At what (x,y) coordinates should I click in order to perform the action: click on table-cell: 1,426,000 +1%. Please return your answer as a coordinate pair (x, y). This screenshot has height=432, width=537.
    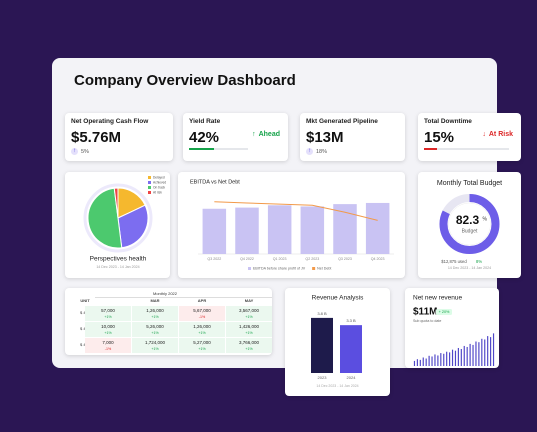
    Looking at the image, I should click on (249, 329).